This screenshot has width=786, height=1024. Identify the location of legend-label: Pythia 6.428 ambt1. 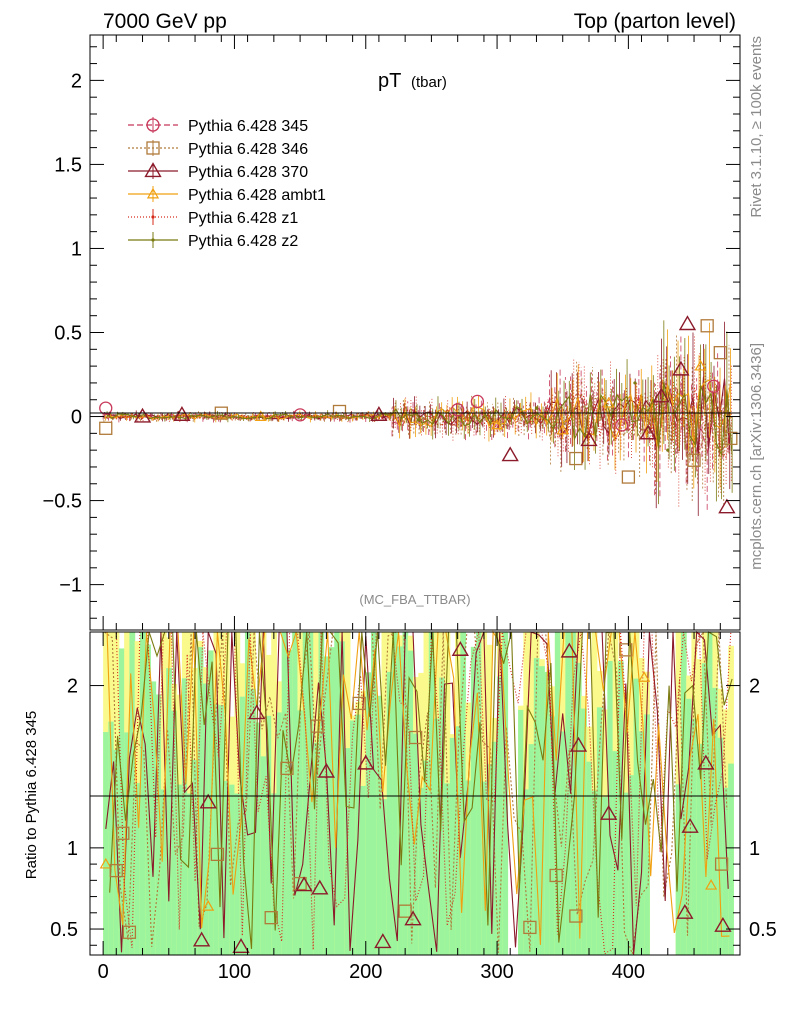
(257, 195).